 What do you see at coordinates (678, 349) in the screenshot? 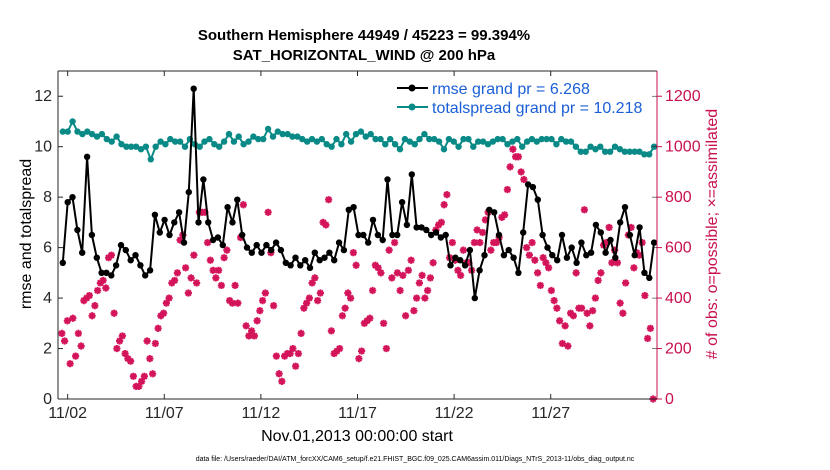
I see `y2-tick-label: 200` at bounding box center [678, 349].